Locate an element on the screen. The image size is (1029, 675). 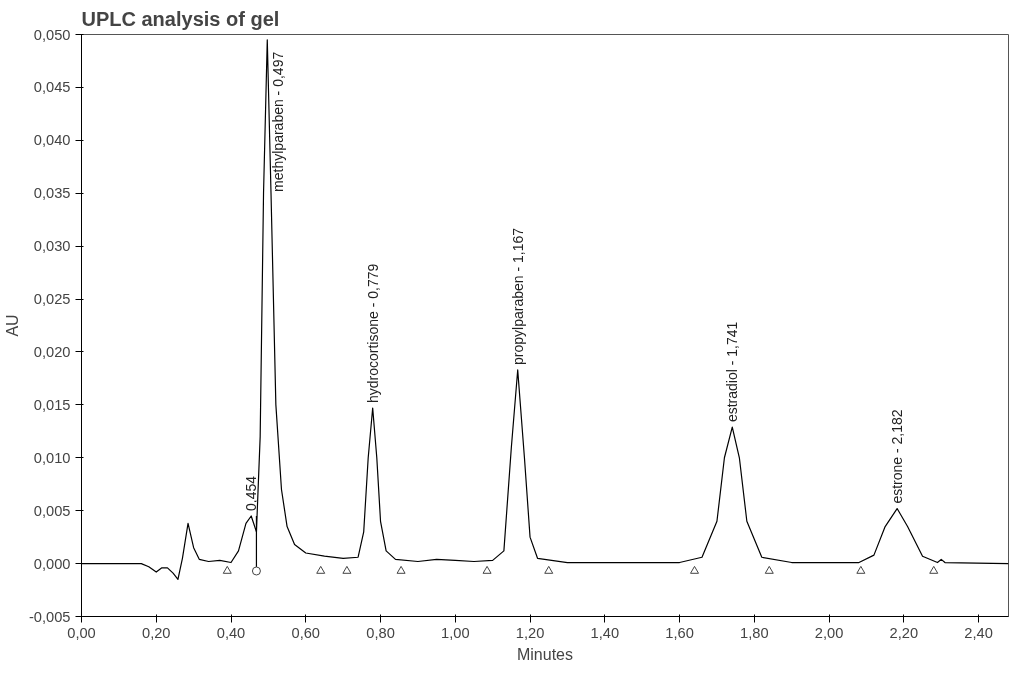
y-tick-label: -0,005 is located at coordinates (49, 616).